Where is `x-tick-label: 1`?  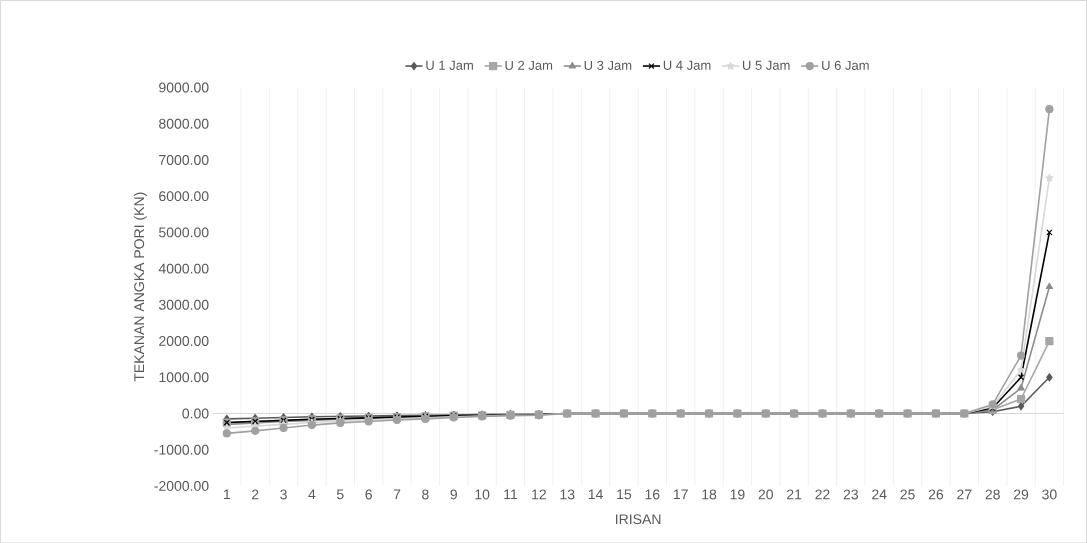
x-tick-label: 1 is located at coordinates (227, 494).